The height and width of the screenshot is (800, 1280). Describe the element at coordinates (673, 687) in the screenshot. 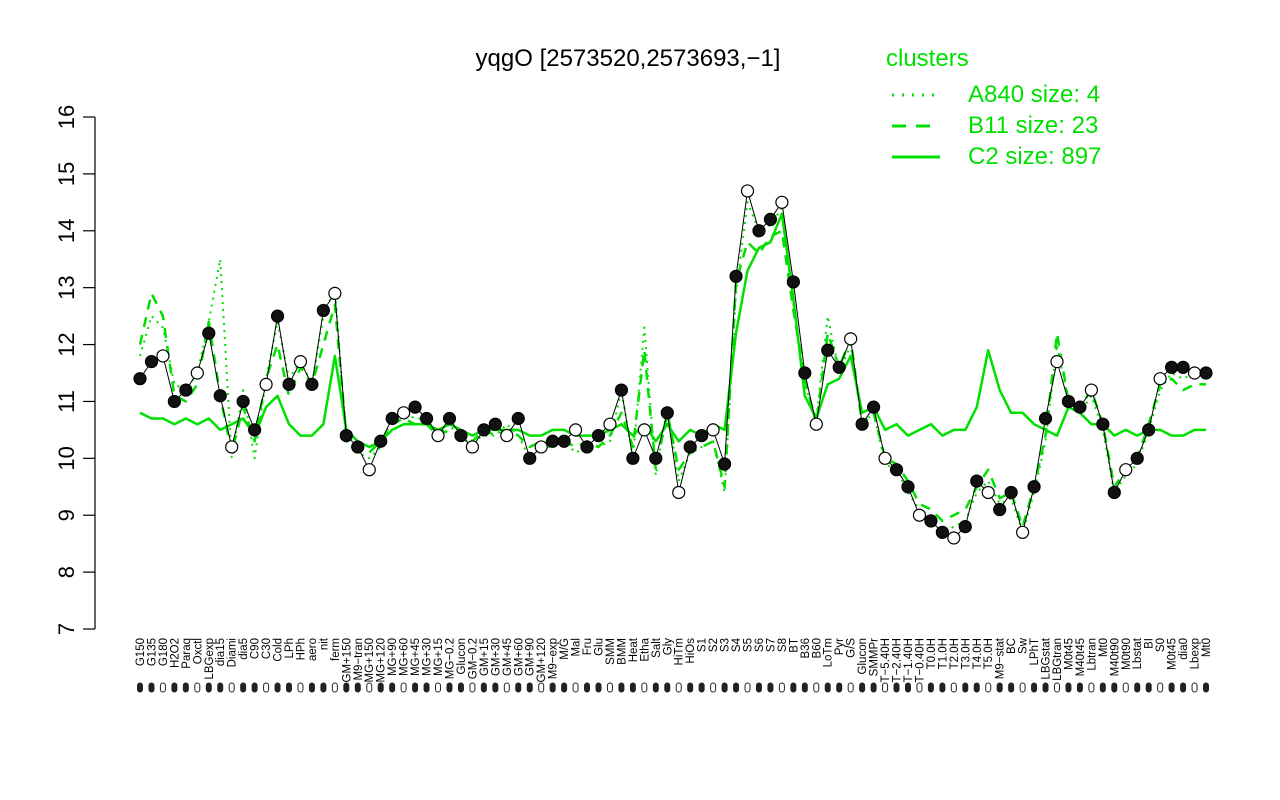

I see `x-rug` at that location.